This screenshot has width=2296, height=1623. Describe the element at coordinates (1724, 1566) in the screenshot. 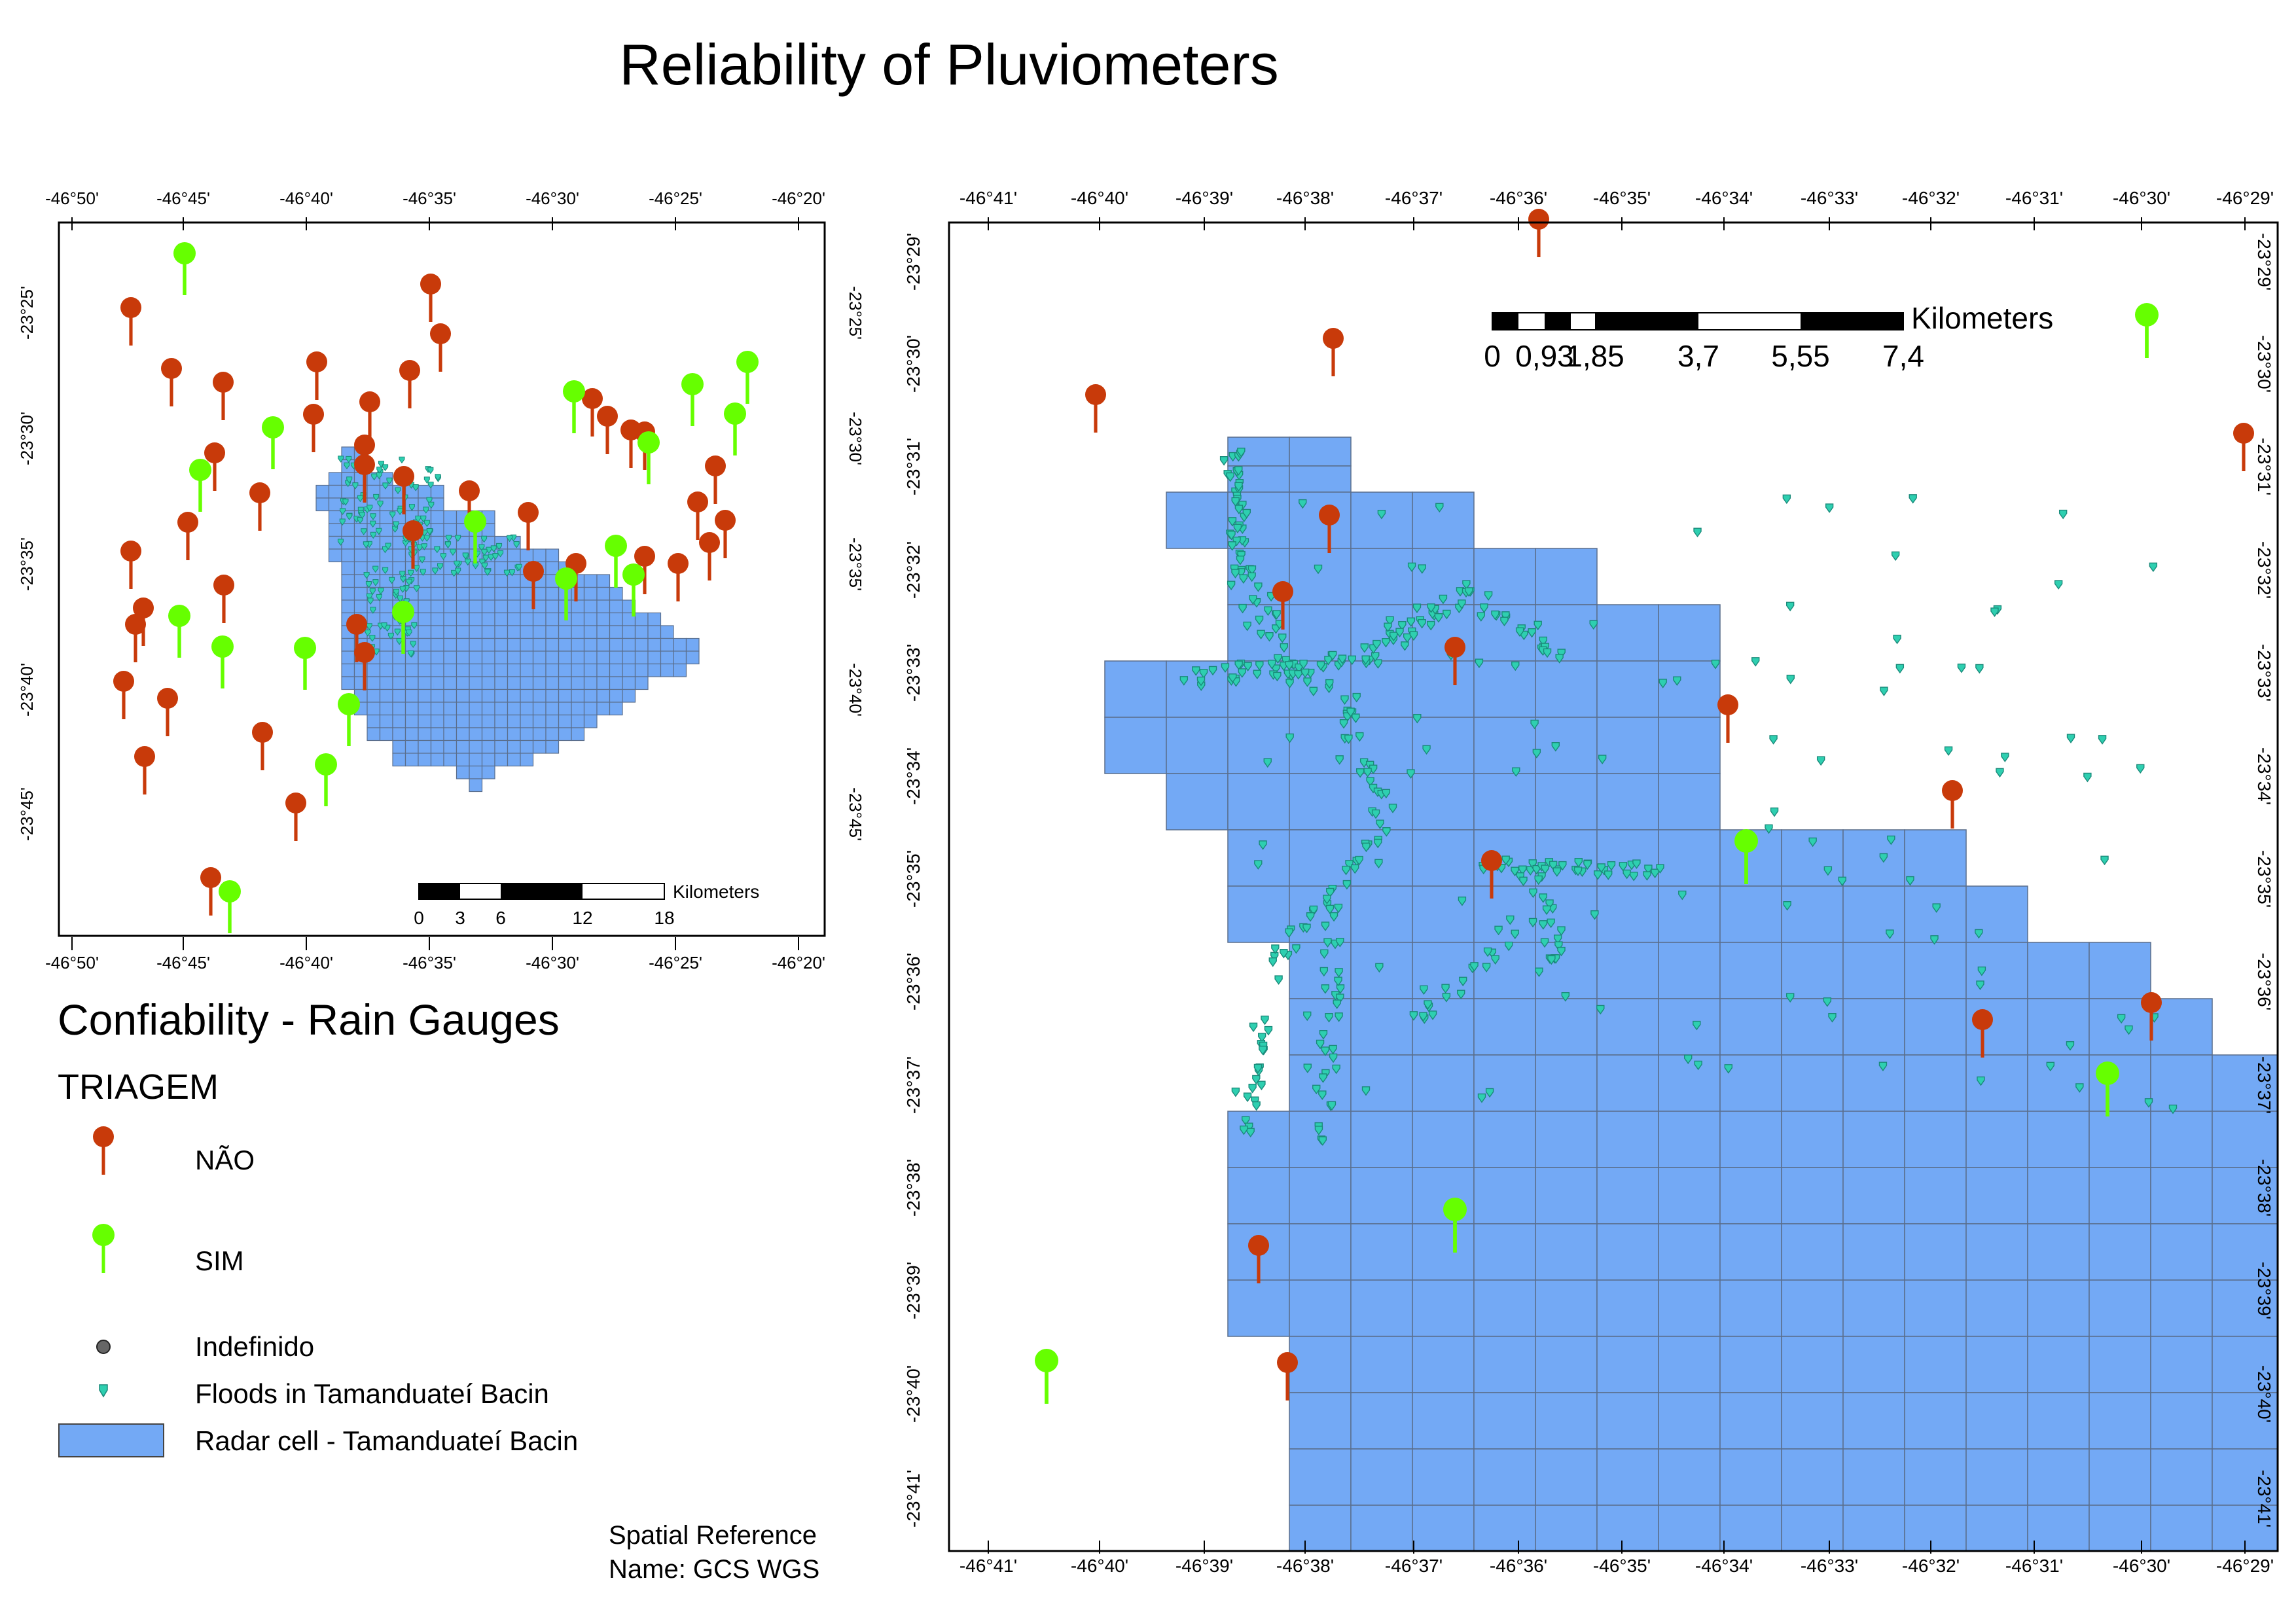

I see `tick-label: -46°34'` at that location.